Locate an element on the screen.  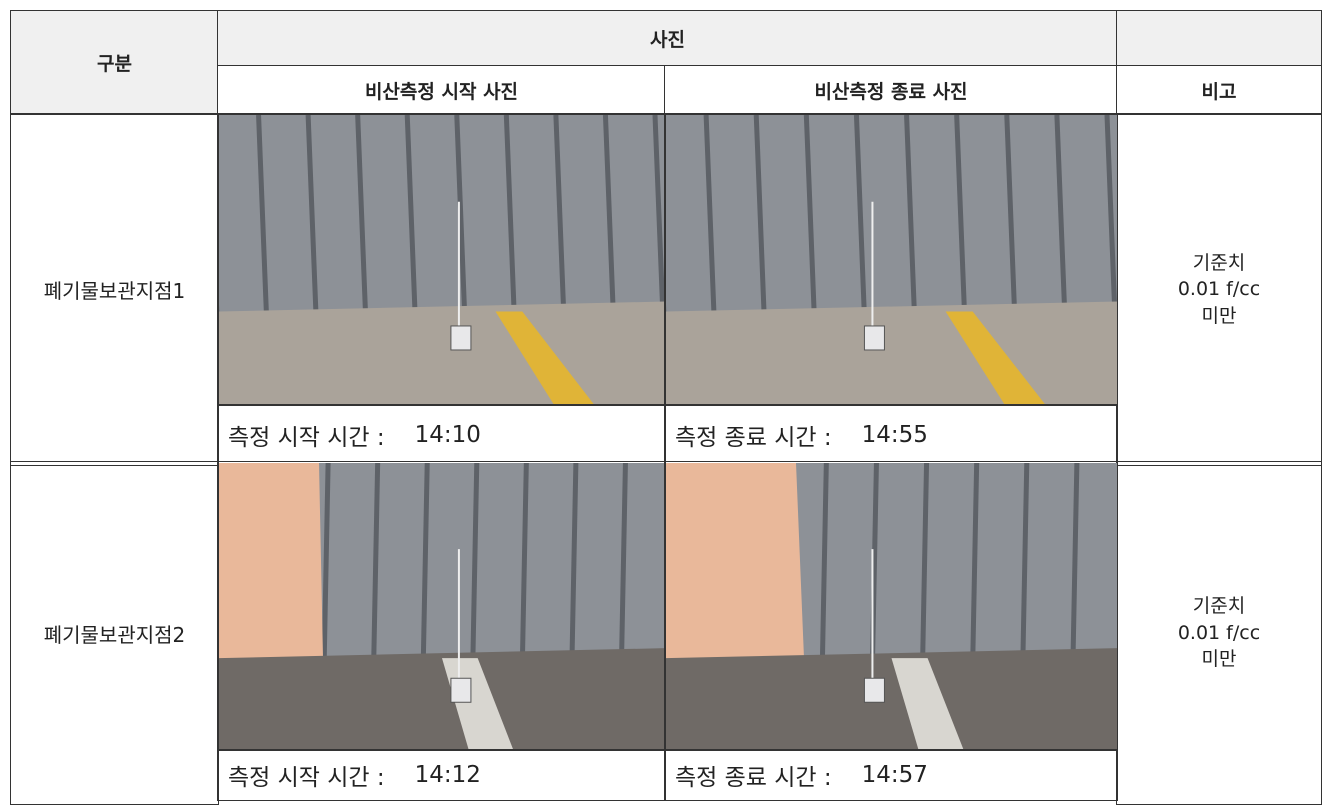
caption-time: 14:12 is located at coordinates (447, 775).